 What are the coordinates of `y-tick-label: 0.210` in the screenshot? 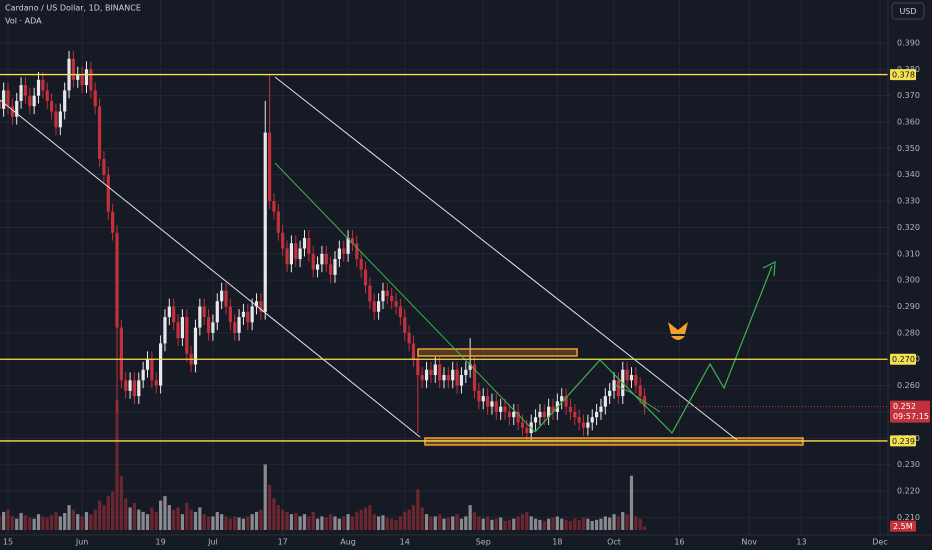 It's located at (908, 517).